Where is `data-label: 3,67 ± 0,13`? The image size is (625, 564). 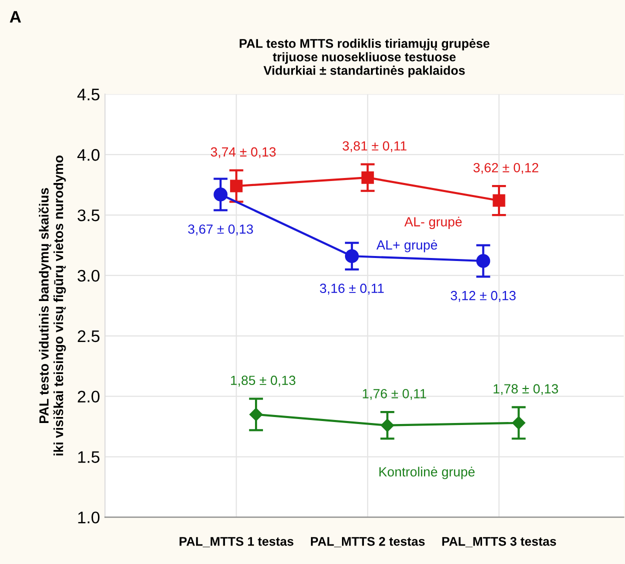 data-label: 3,67 ± 0,13 is located at coordinates (220, 230).